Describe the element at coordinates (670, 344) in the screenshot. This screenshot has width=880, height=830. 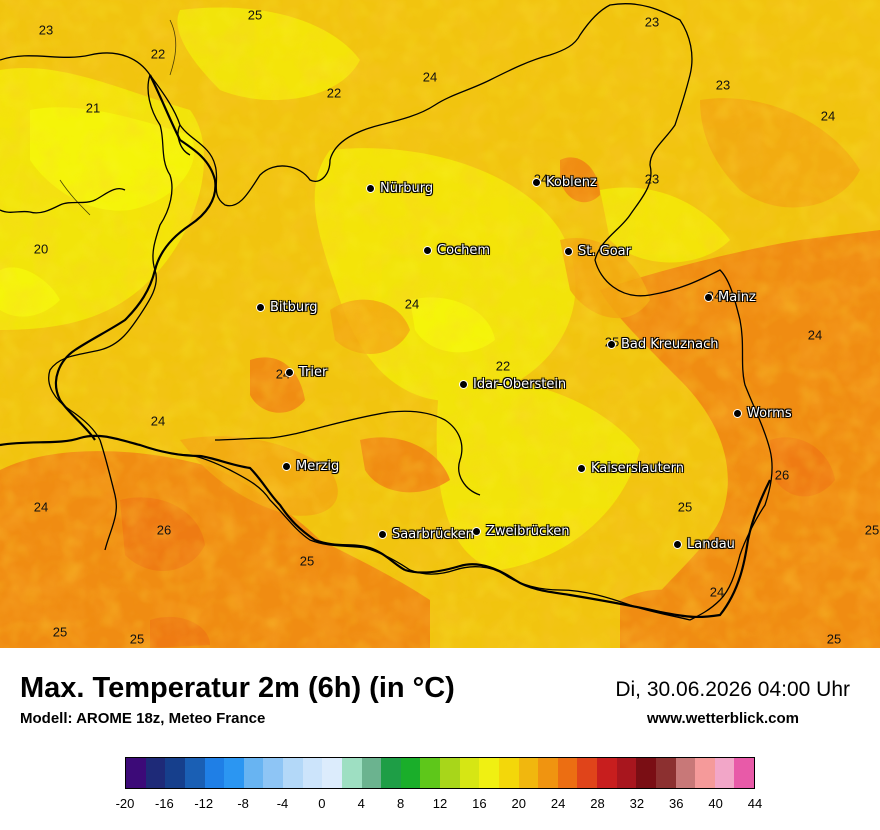
I see `city-name: Bad Kreuznach` at that location.